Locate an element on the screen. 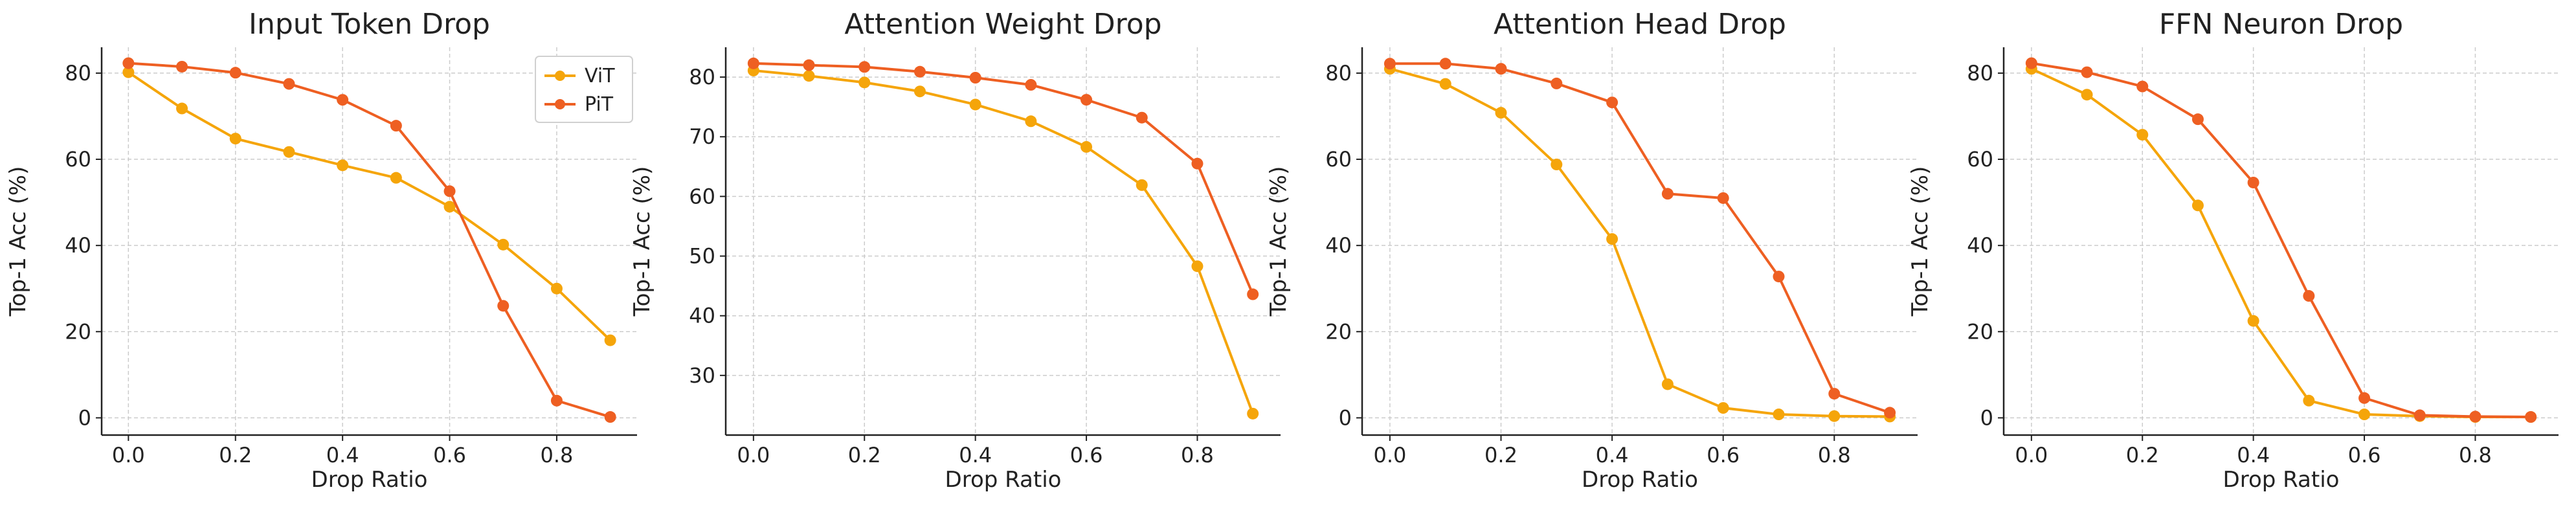 The image size is (2576, 505). chart-title: FFN Neuron Drop is located at coordinates (2281, 24).